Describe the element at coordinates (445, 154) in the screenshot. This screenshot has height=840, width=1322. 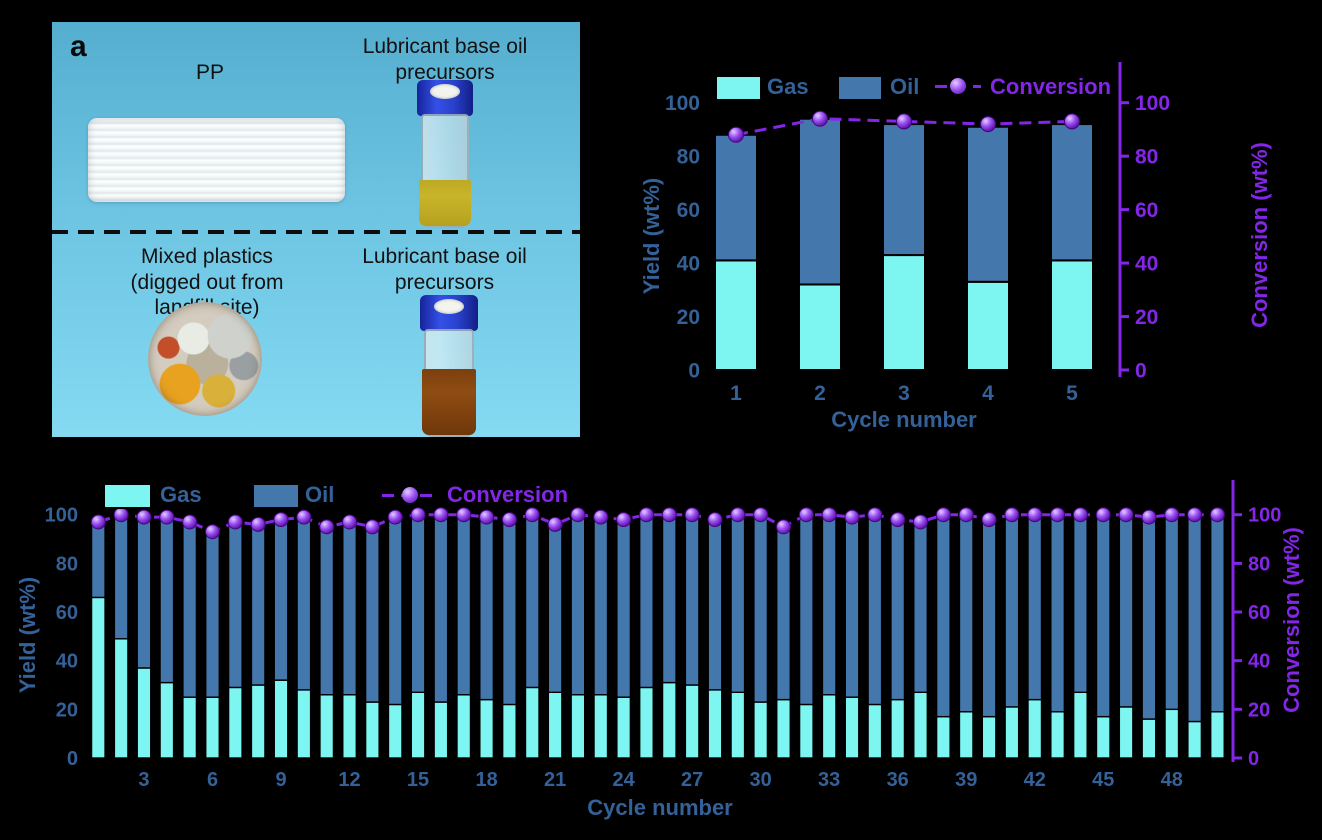
I see `vial-yellow-photo` at that location.